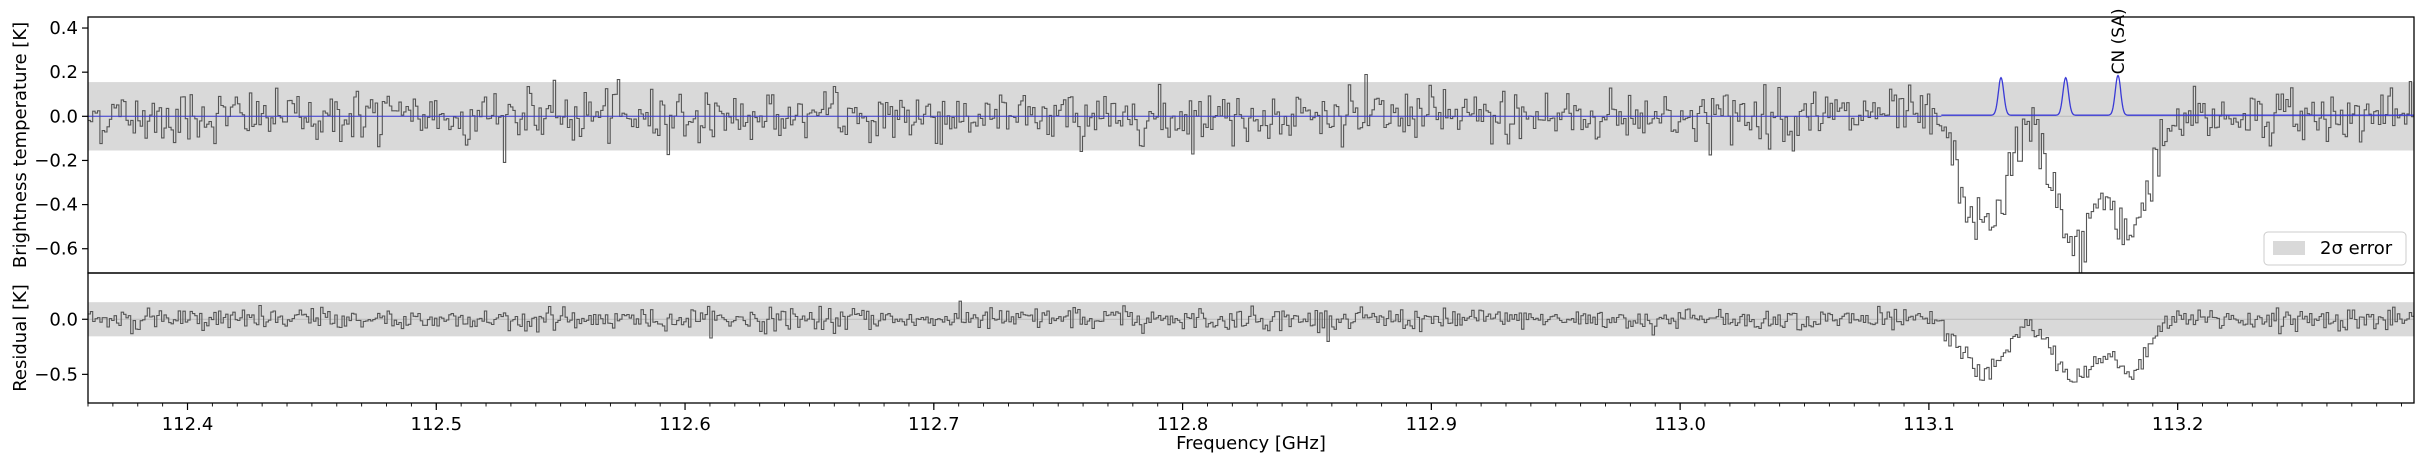 The height and width of the screenshot is (463, 2422). What do you see at coordinates (188, 424) in the screenshot?
I see `x-tick-label: 112.4` at bounding box center [188, 424].